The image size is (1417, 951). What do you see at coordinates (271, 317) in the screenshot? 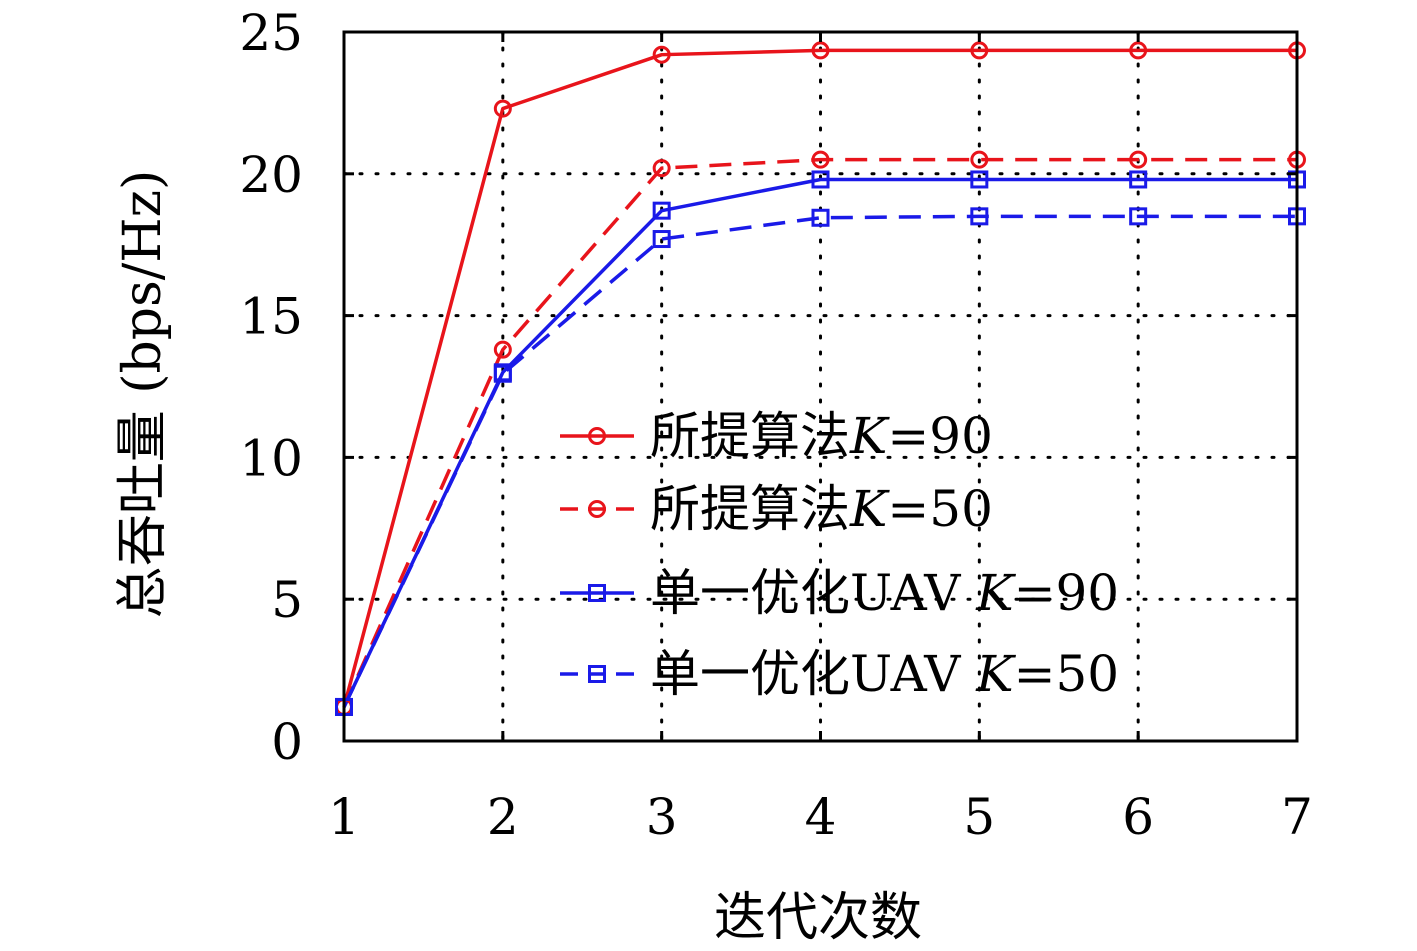
I see `y-tick-label: 15` at bounding box center [271, 317].